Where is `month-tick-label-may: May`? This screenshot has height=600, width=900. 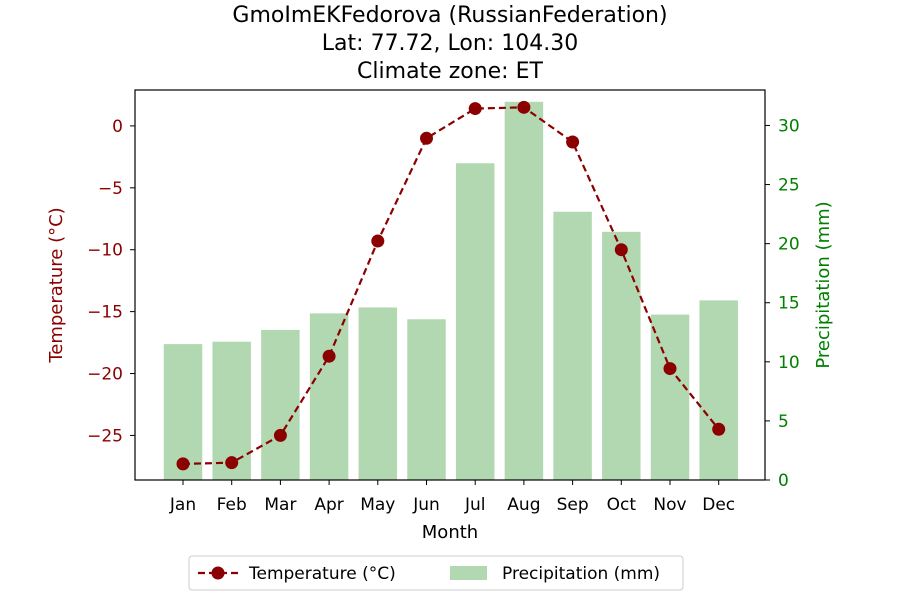 month-tick-label-may: May is located at coordinates (377, 505).